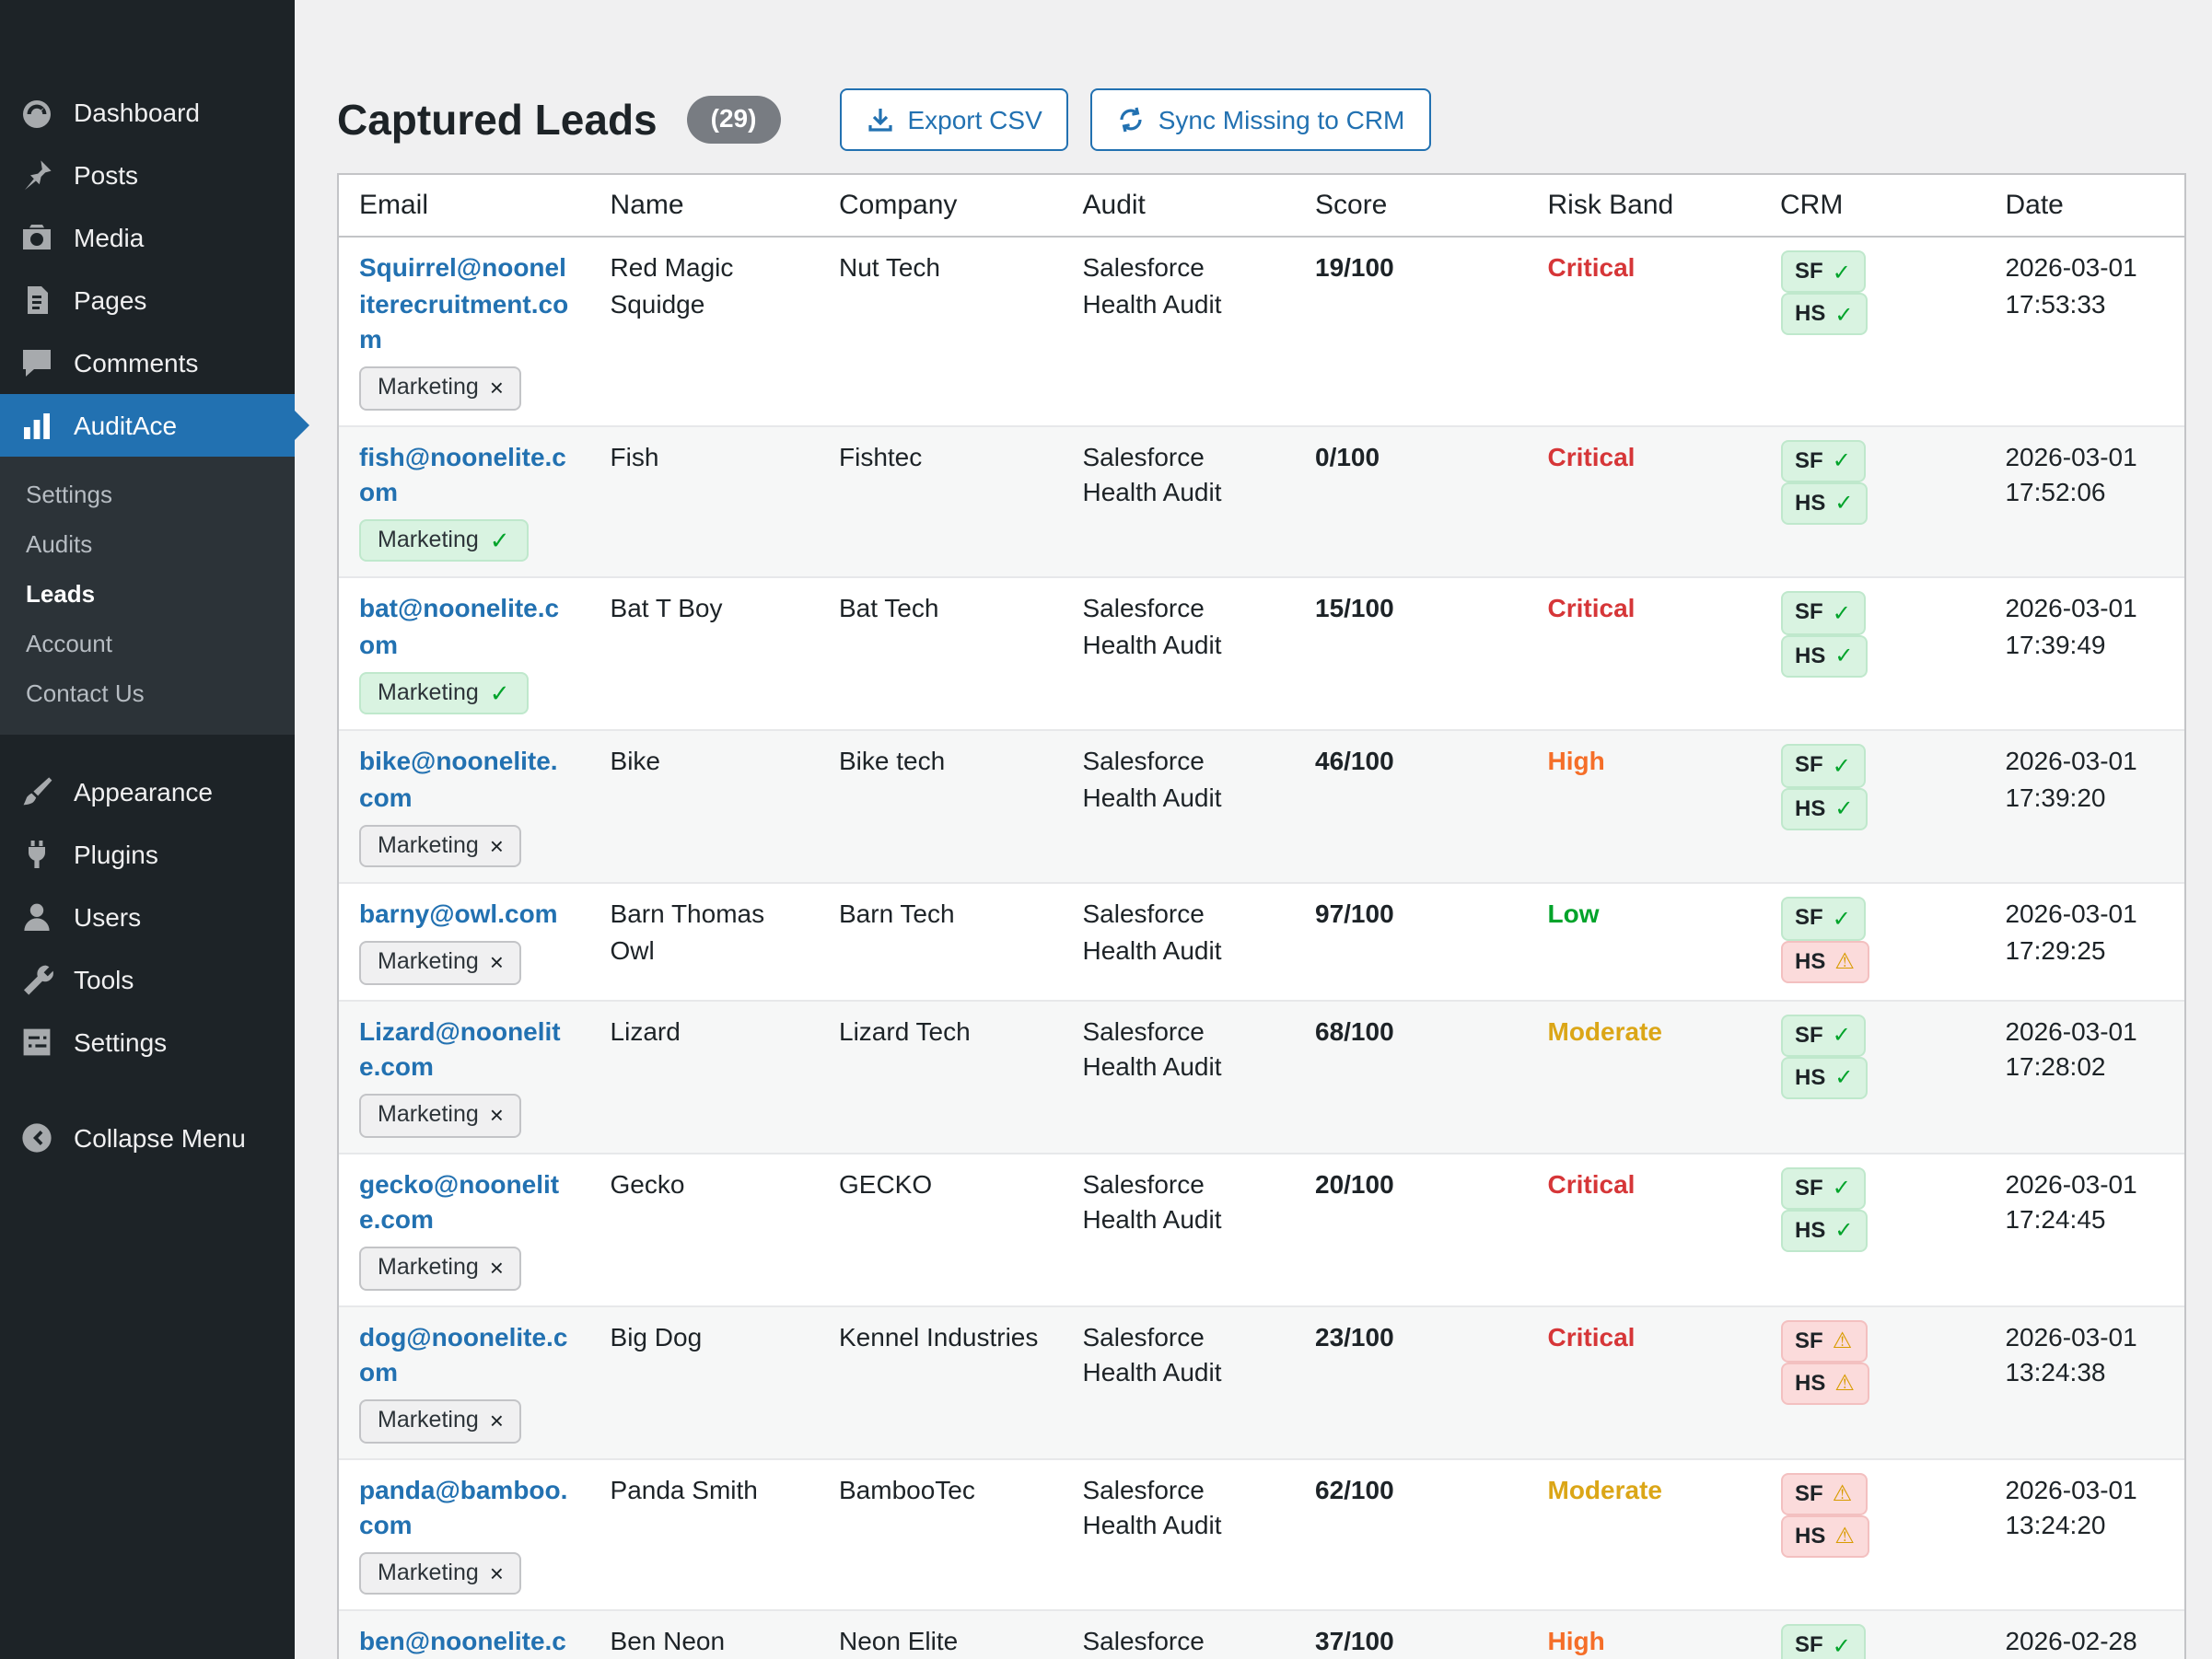  Describe the element at coordinates (460, 626) in the screenshot. I see `lead-email-link: bat@noonelite.com` at that location.